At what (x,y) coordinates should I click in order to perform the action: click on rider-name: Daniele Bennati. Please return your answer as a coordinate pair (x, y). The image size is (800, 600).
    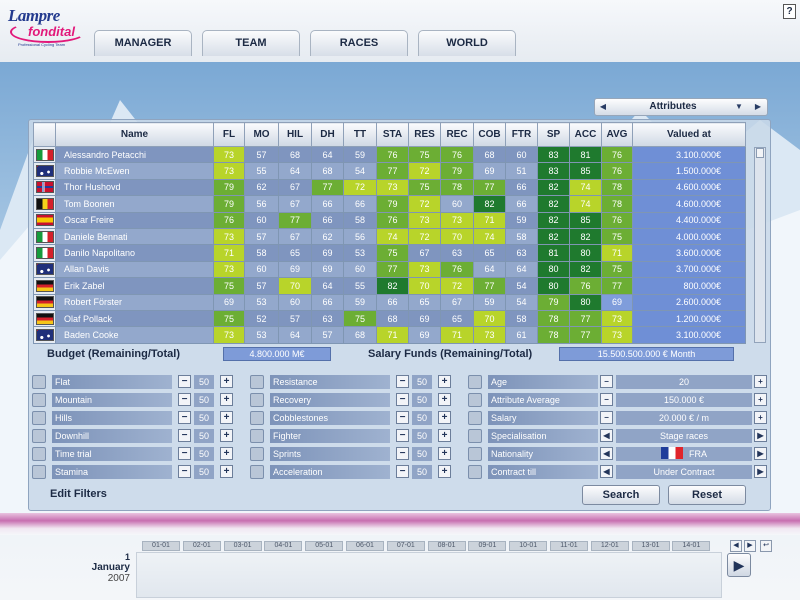
    Looking at the image, I should click on (134, 236).